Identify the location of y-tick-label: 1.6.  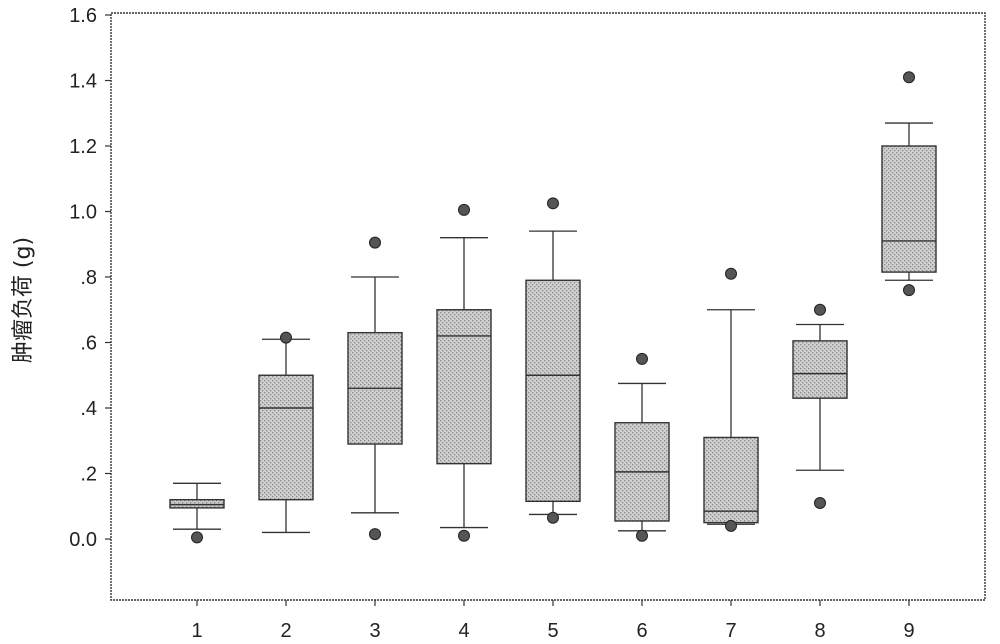
(83, 16).